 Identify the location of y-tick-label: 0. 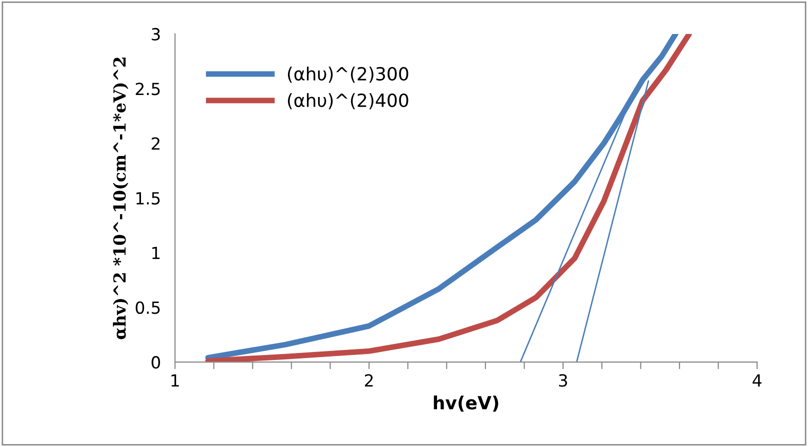
(156, 362).